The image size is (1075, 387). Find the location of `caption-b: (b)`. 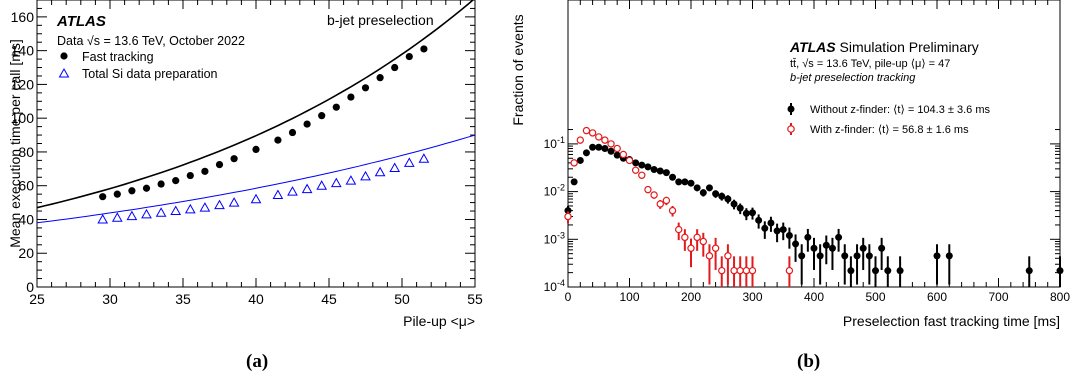

caption-b: (b) is located at coordinates (809, 361).